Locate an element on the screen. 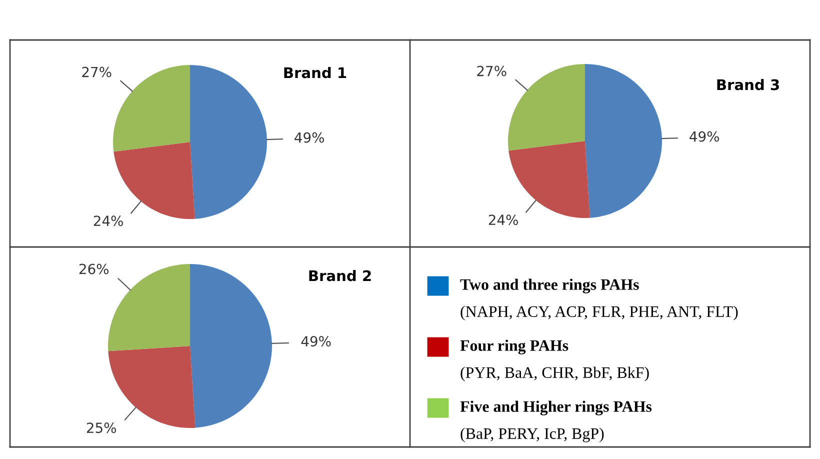  text: (PYR, BaA, CHR, BbF, BkF) is located at coordinates (554, 374).